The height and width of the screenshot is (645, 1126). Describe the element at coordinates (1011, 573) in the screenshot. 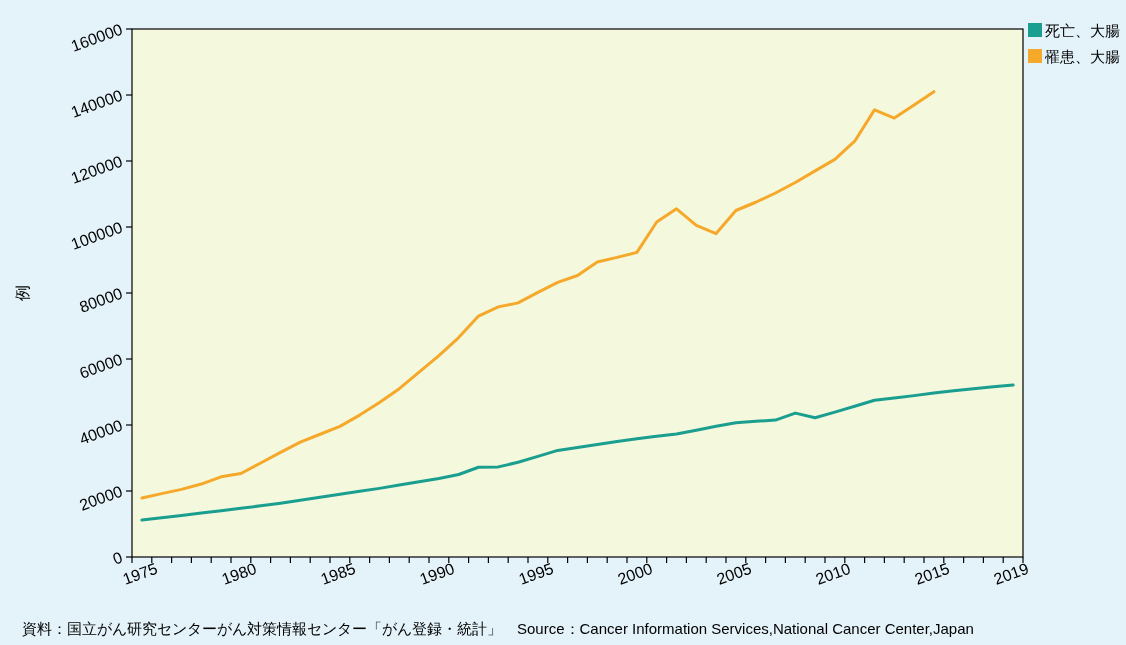

I see `x-tick-label: 2019` at that location.